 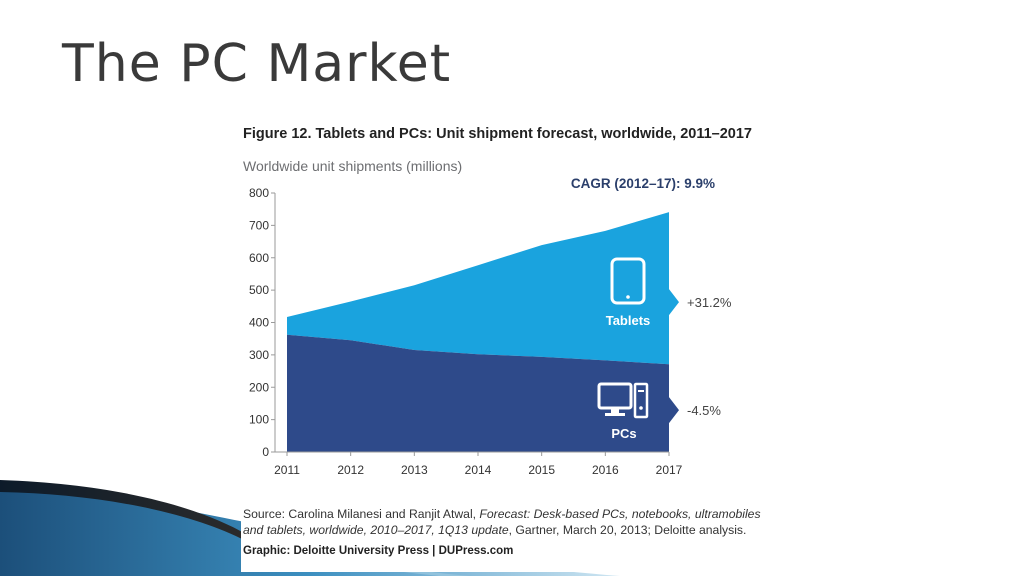 I want to click on x-tick-label-2014: 2014, so click(x=478, y=470).